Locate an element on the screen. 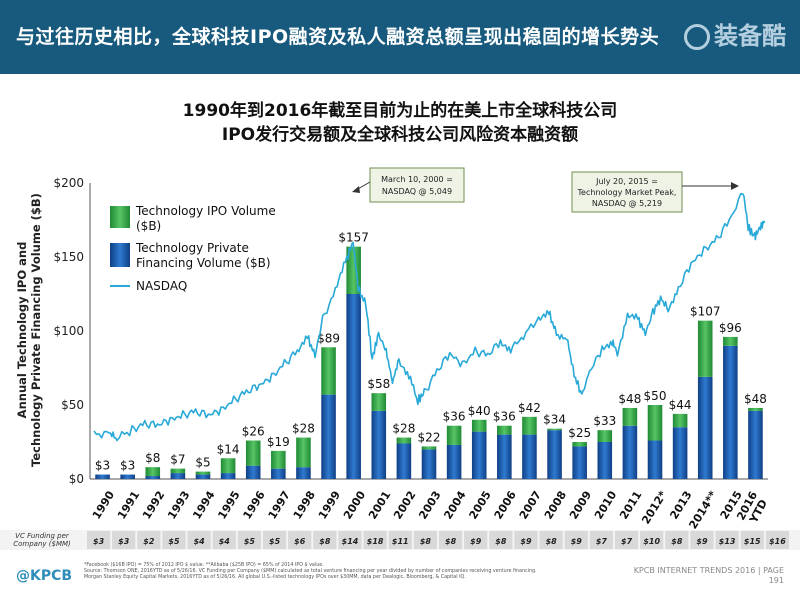 The image size is (800, 594). chart-title-line1: 1990年到2016年截至目前为止的在美上市全球科技公司 is located at coordinates (400, 111).